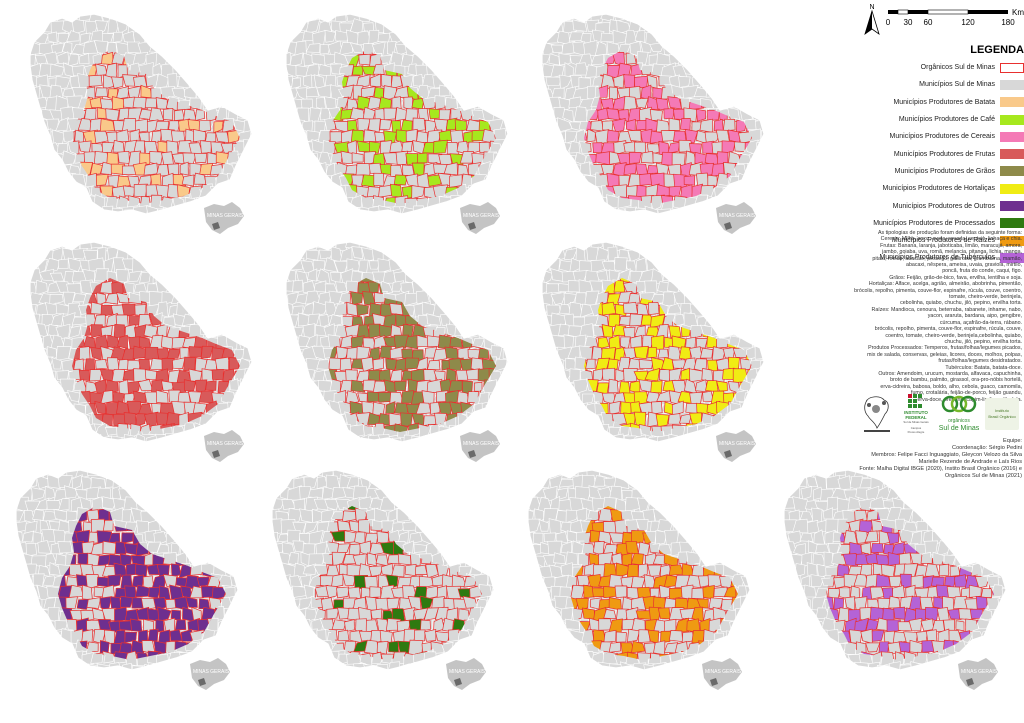  I want to click on map-panel-batata: MINAS GERAIS, so click(144, 125).